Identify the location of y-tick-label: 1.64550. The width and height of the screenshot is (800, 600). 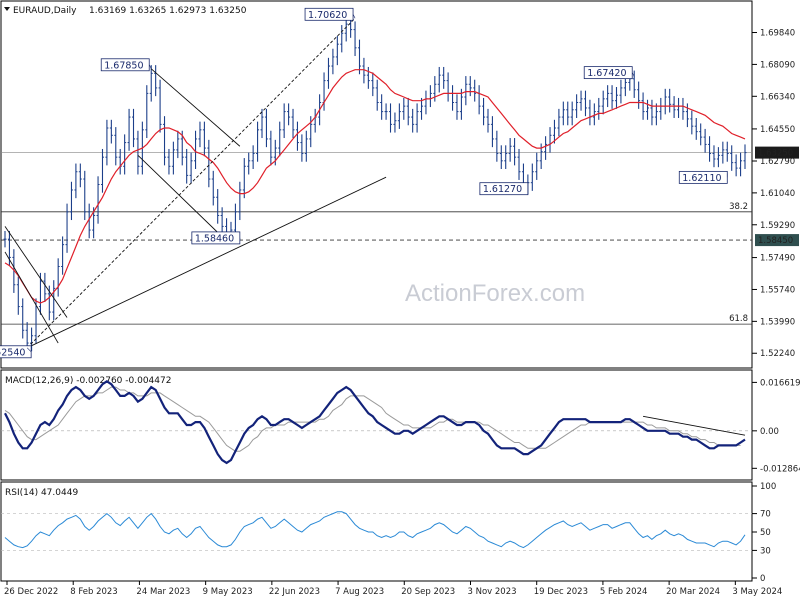
(777, 130).